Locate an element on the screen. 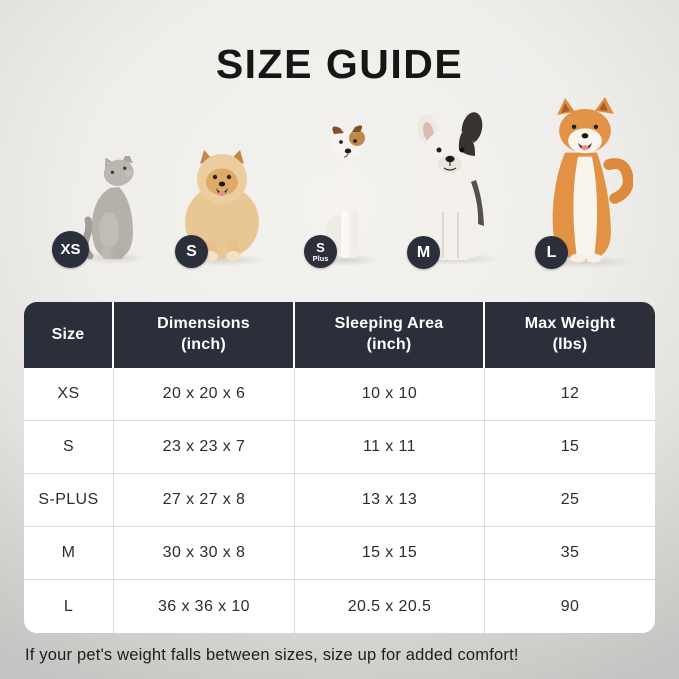 The height and width of the screenshot is (679, 679). cell-s-size: S is located at coordinates (69, 447).